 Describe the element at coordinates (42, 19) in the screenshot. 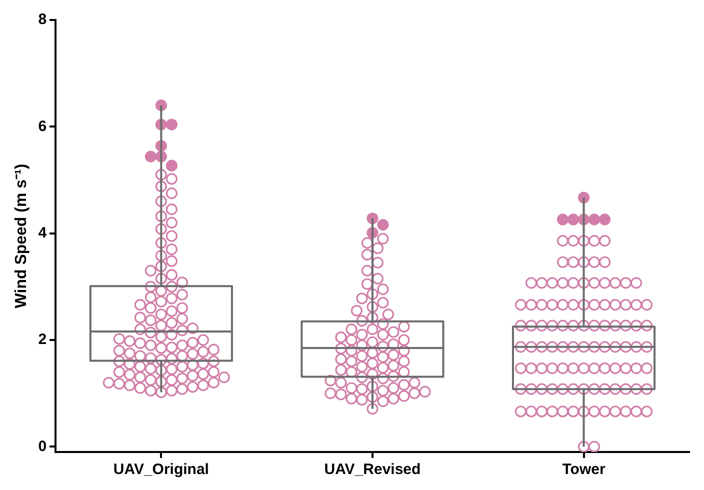

I see `y-tick-label: 8` at that location.